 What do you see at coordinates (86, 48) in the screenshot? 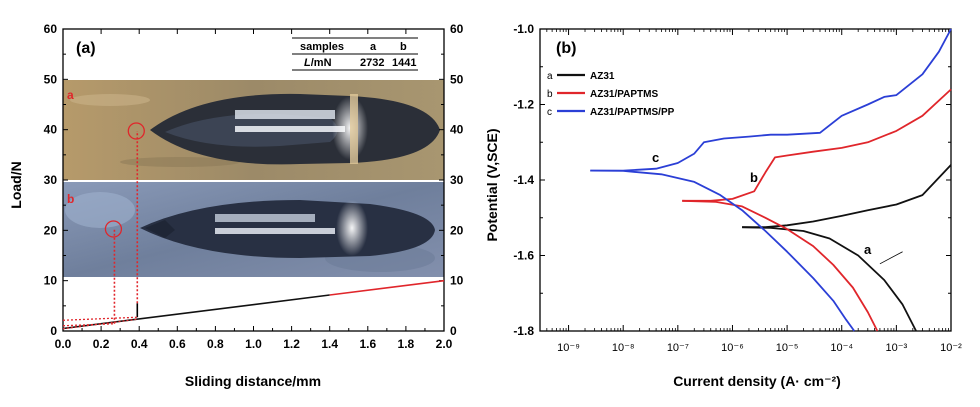
I see `panel-a-label: (a)` at bounding box center [86, 48].